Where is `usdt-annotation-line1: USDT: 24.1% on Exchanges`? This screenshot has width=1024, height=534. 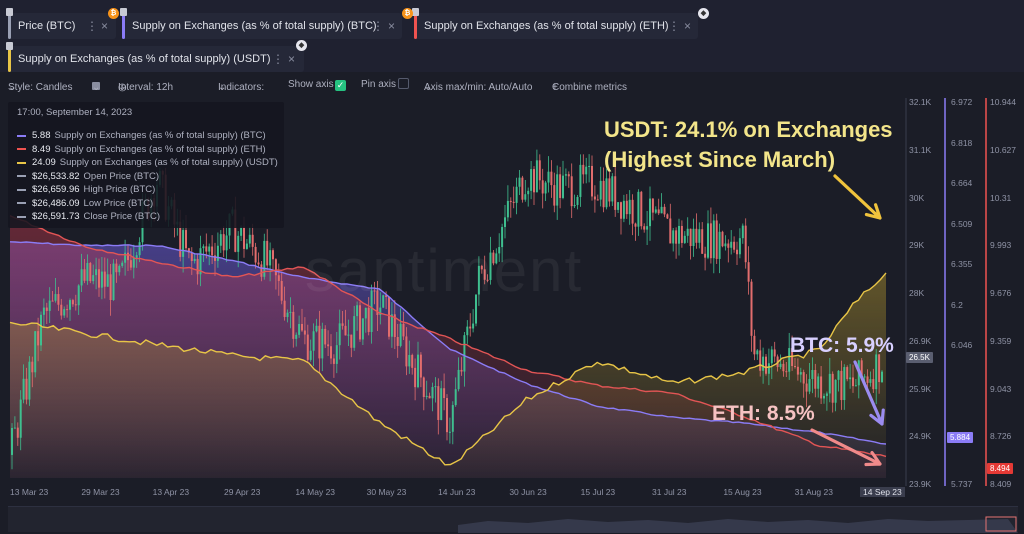 usdt-annotation-line1: USDT: 24.1% on Exchanges is located at coordinates (748, 129).